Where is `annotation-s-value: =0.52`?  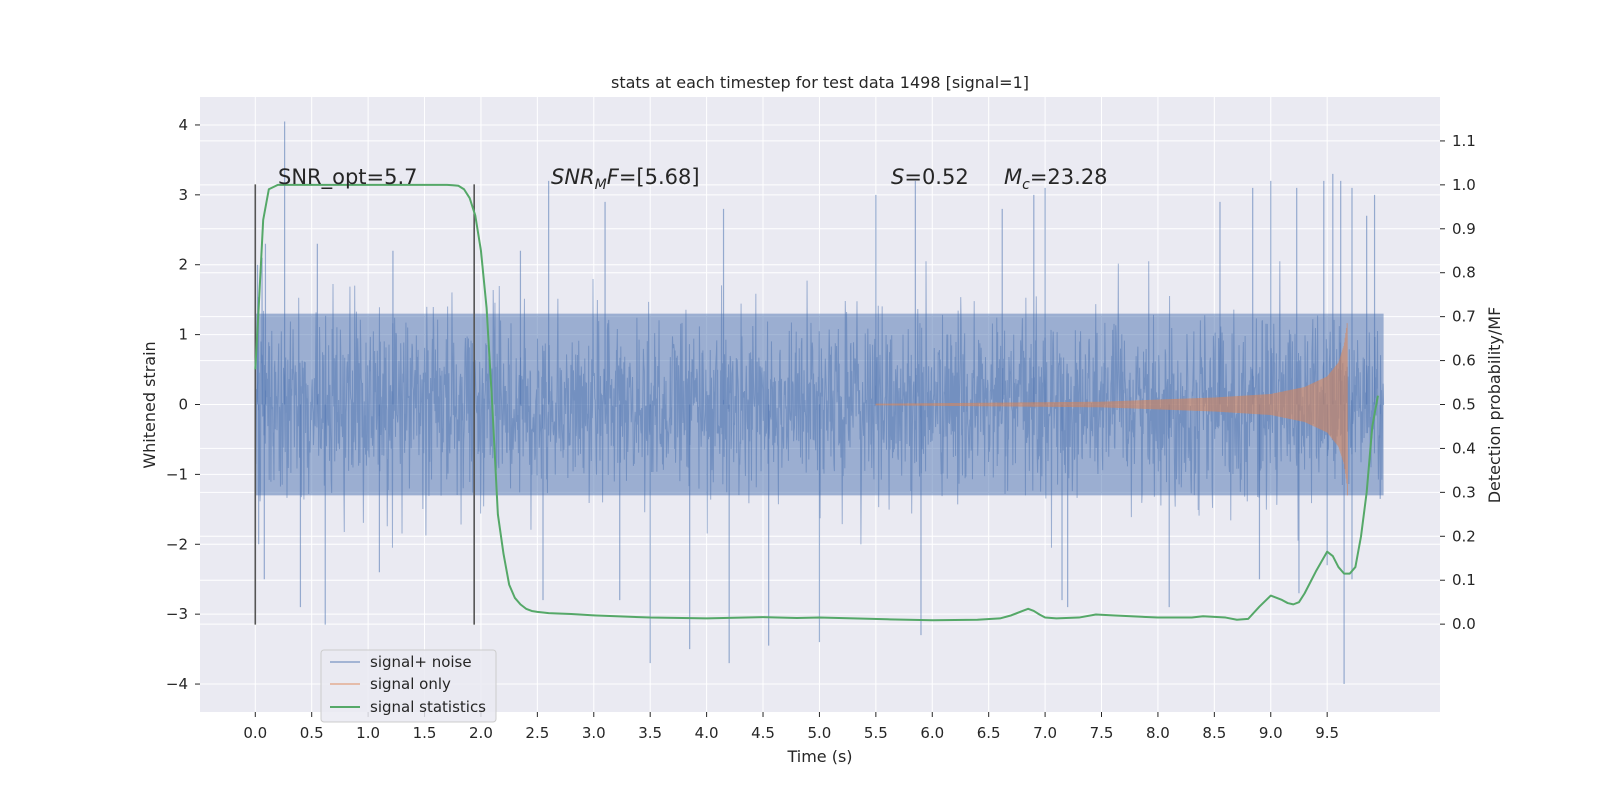
annotation-s-value: =0.52 is located at coordinates (936, 177).